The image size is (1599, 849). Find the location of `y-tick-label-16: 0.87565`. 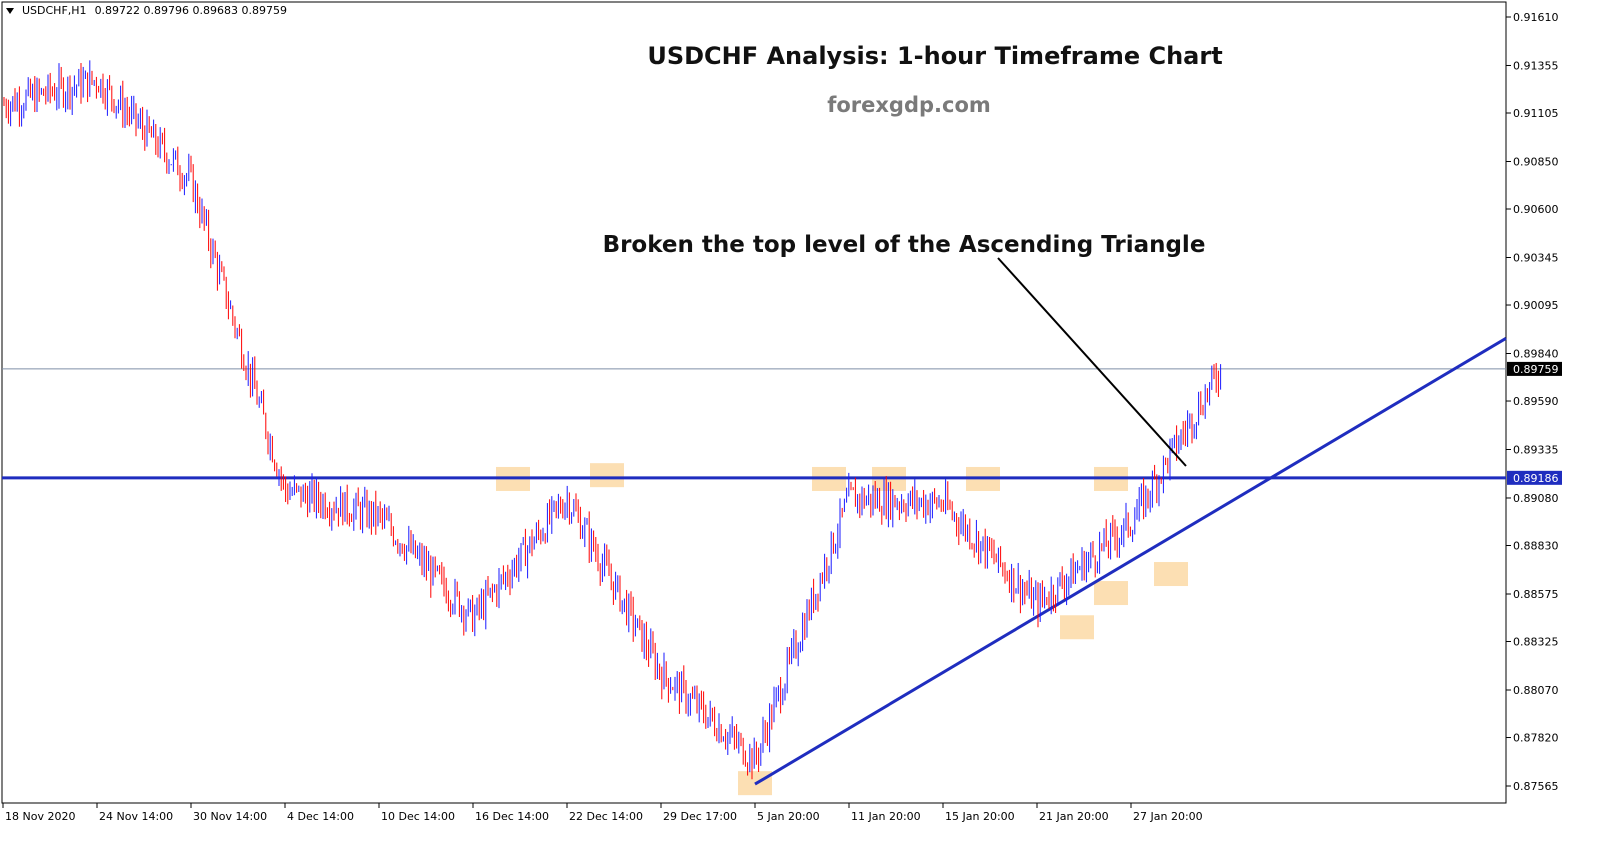

y-tick-label-16: 0.87565 is located at coordinates (1536, 786).